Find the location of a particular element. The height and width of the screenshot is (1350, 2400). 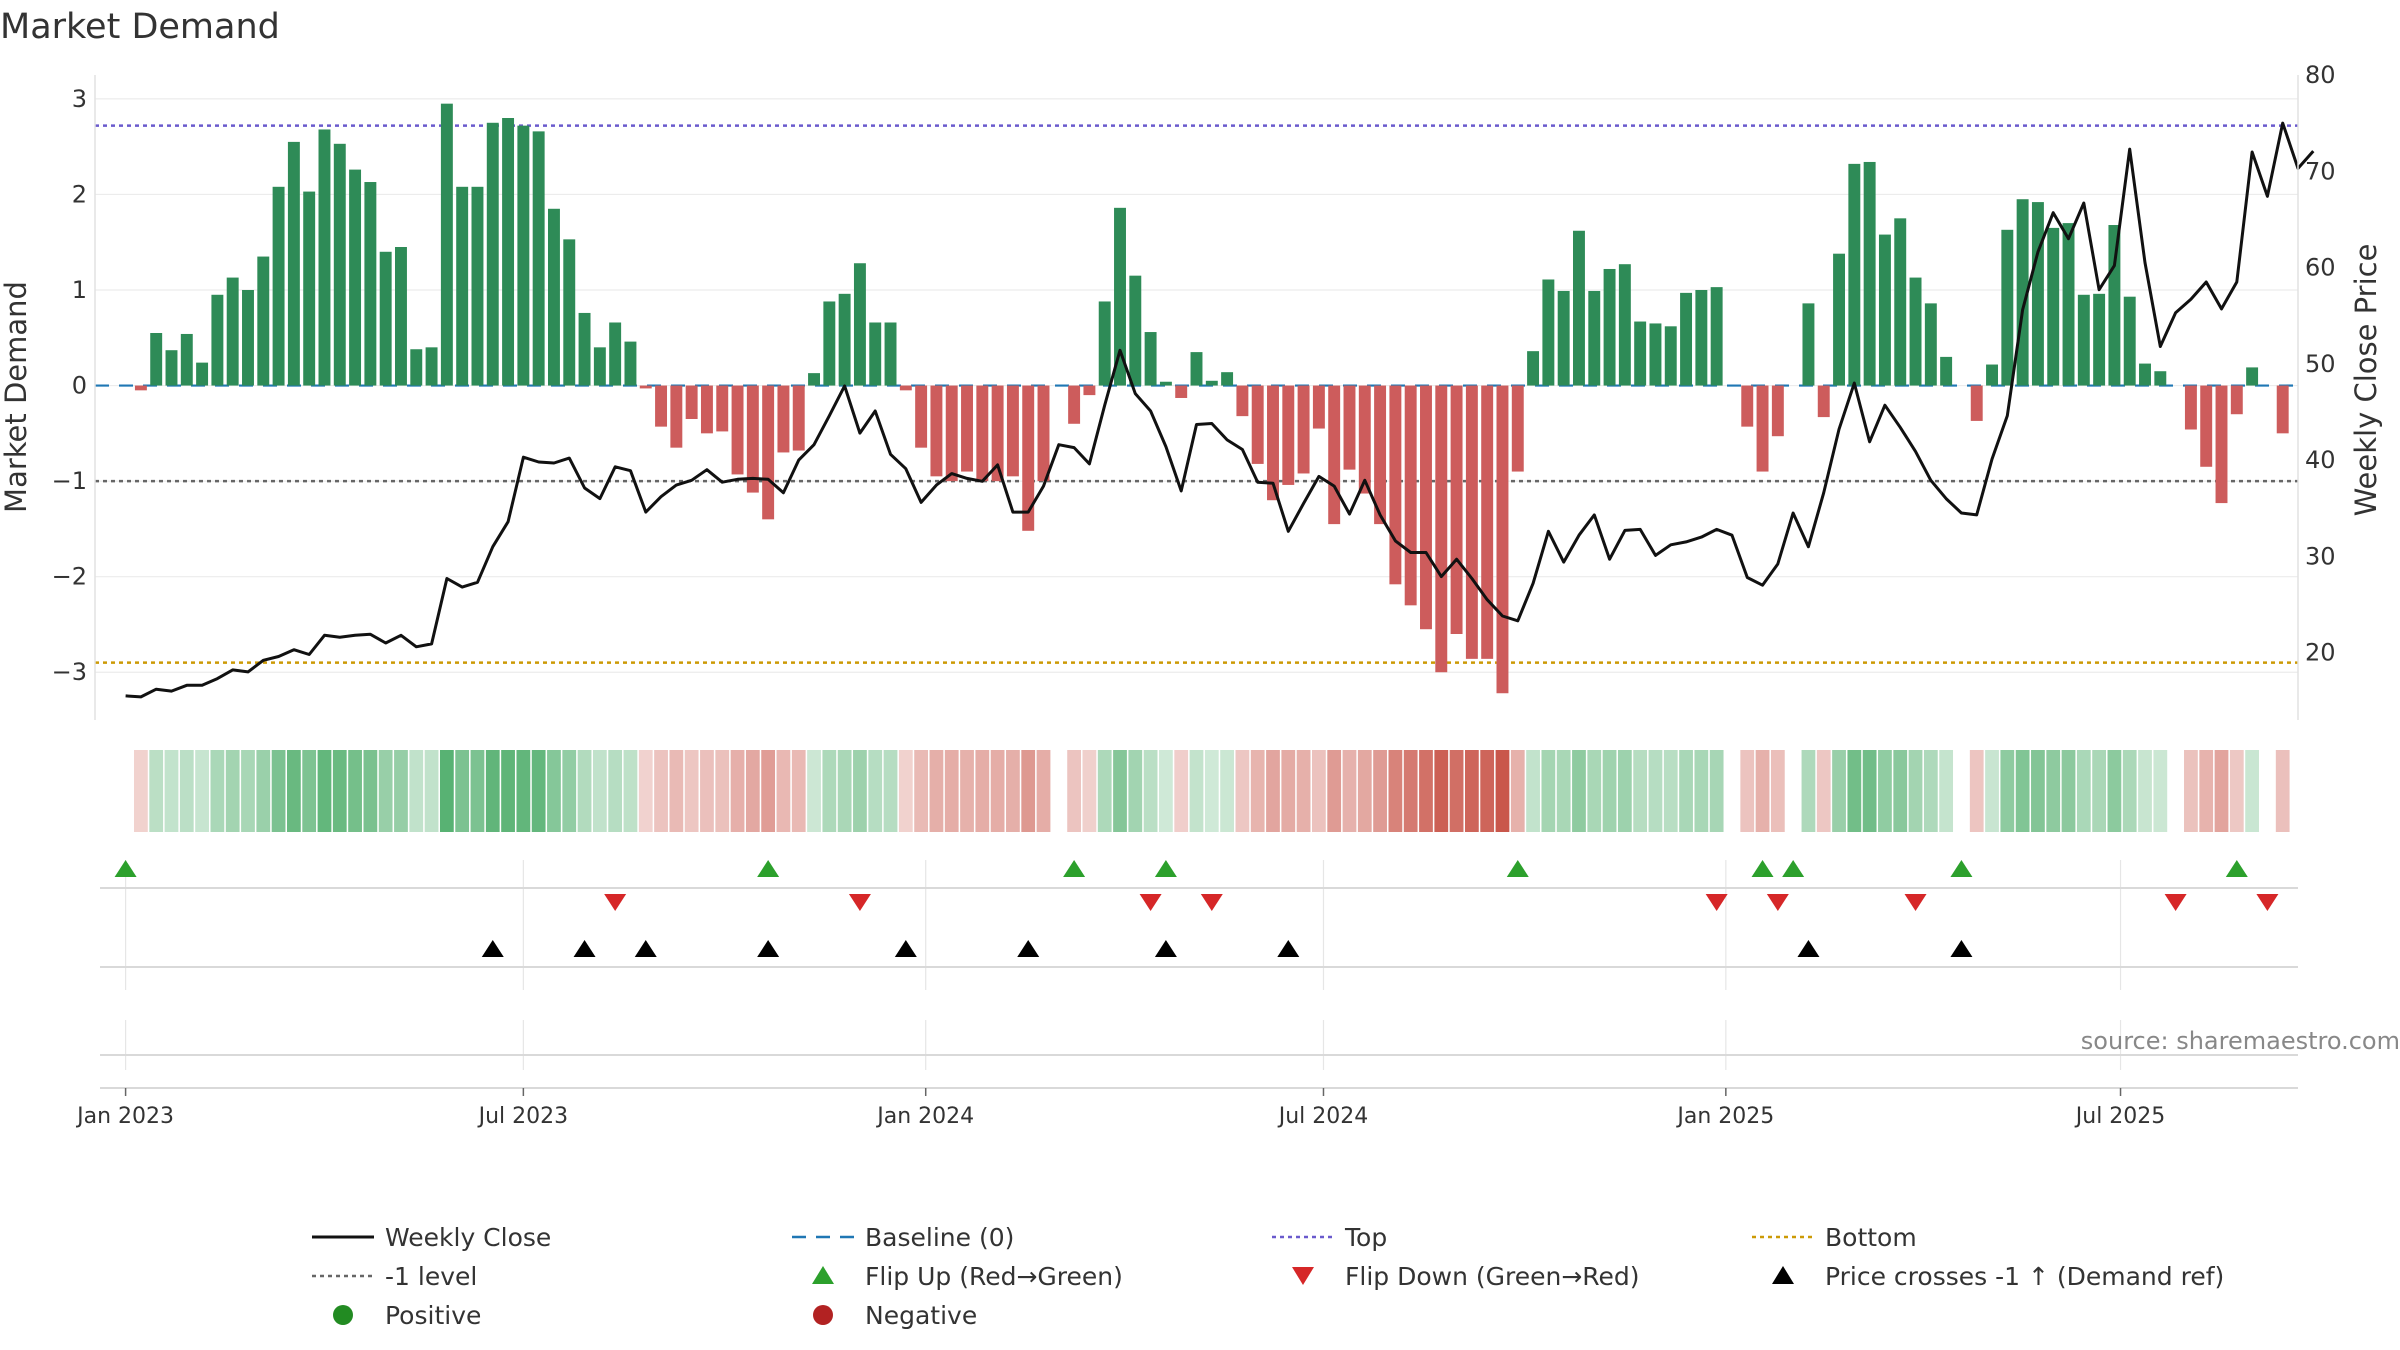

legend-item: Bottom is located at coordinates (1834, 1237).